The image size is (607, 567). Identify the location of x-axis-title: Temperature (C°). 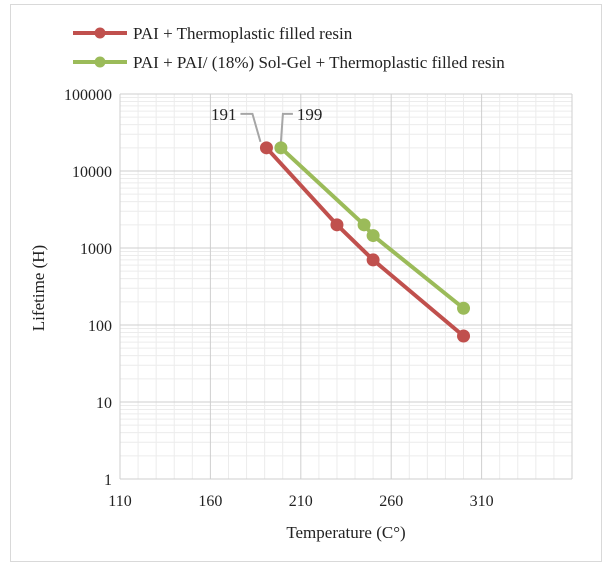
(345, 532).